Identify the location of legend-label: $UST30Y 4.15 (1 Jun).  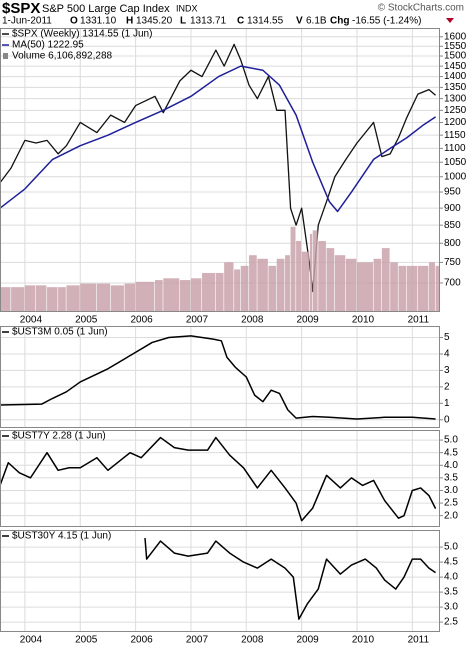
(61, 536).